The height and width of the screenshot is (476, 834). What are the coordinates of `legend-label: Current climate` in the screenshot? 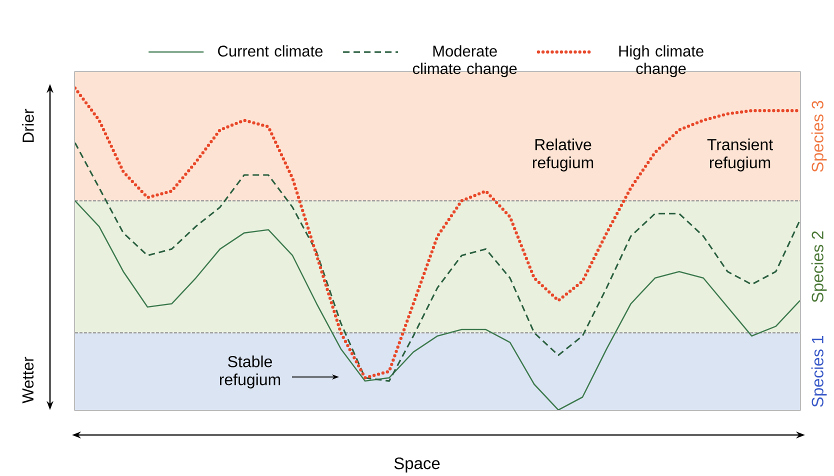 It's located at (270, 51).